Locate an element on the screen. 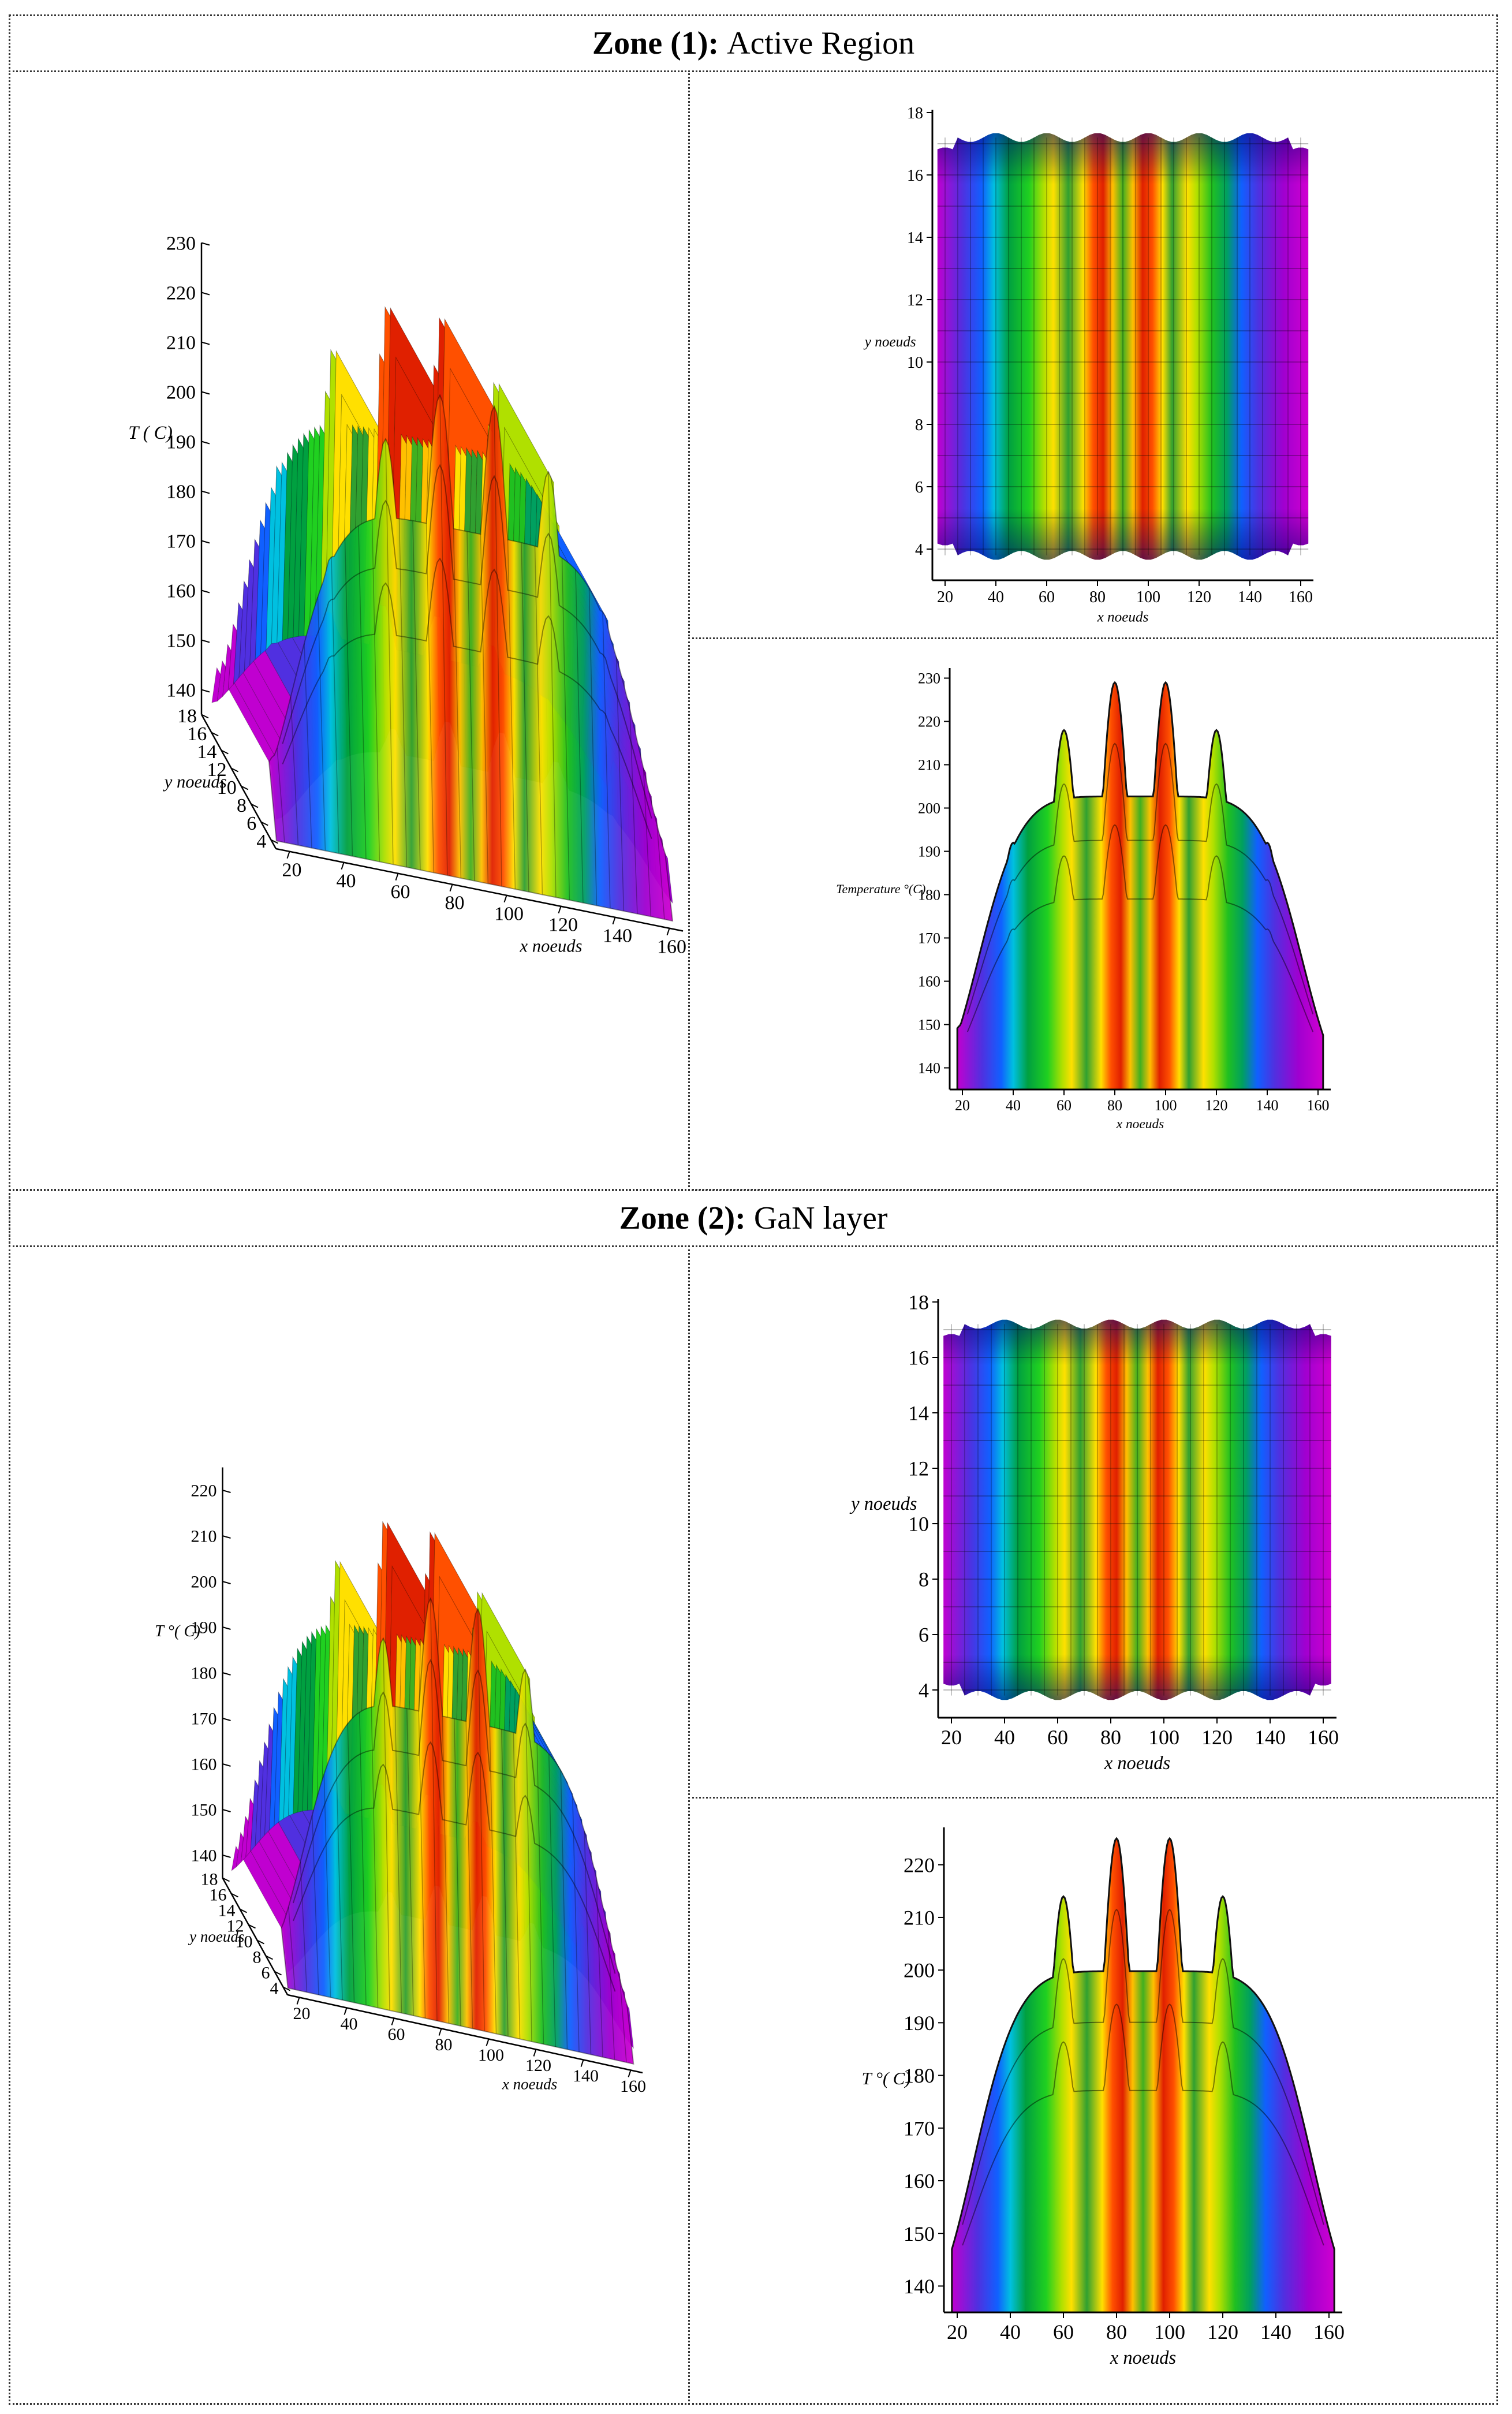  y-tick-label: 230 is located at coordinates (929, 678).